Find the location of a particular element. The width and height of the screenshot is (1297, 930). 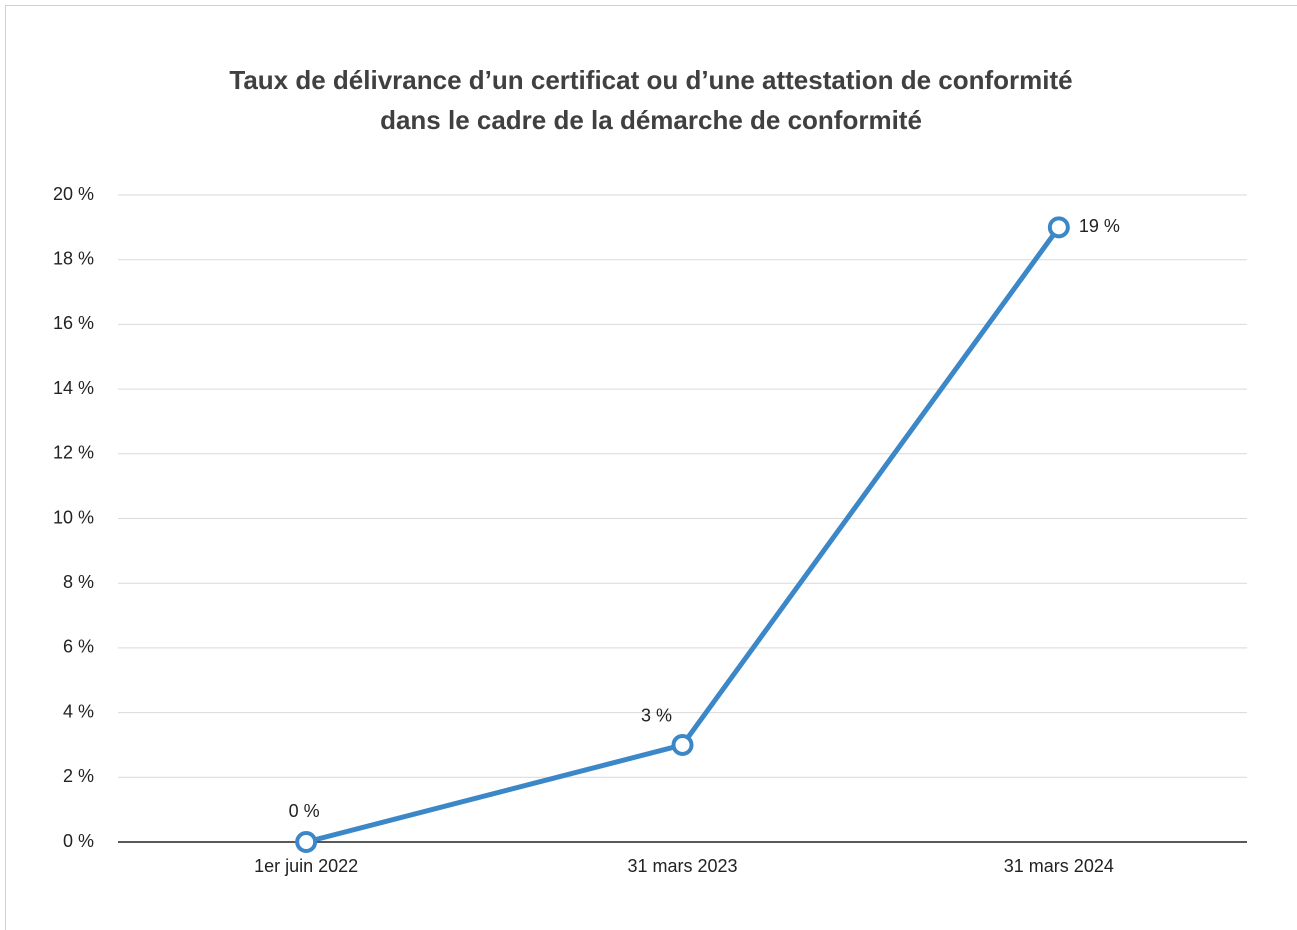

y-tick-label: 18 % is located at coordinates (73, 258).